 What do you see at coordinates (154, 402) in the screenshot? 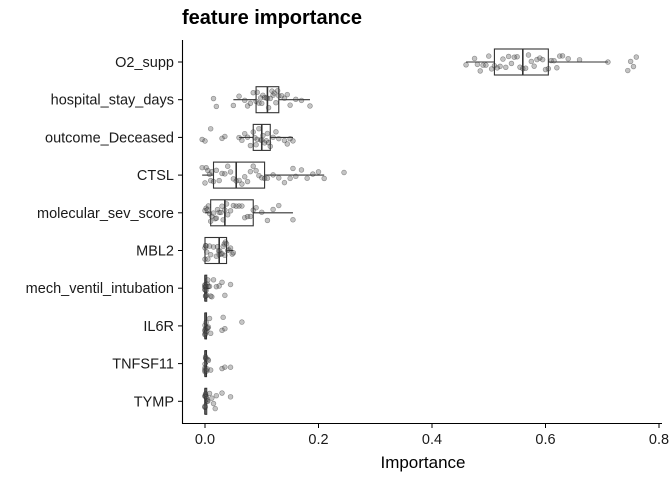
I see `y-tick-label: TYMP` at bounding box center [154, 402].